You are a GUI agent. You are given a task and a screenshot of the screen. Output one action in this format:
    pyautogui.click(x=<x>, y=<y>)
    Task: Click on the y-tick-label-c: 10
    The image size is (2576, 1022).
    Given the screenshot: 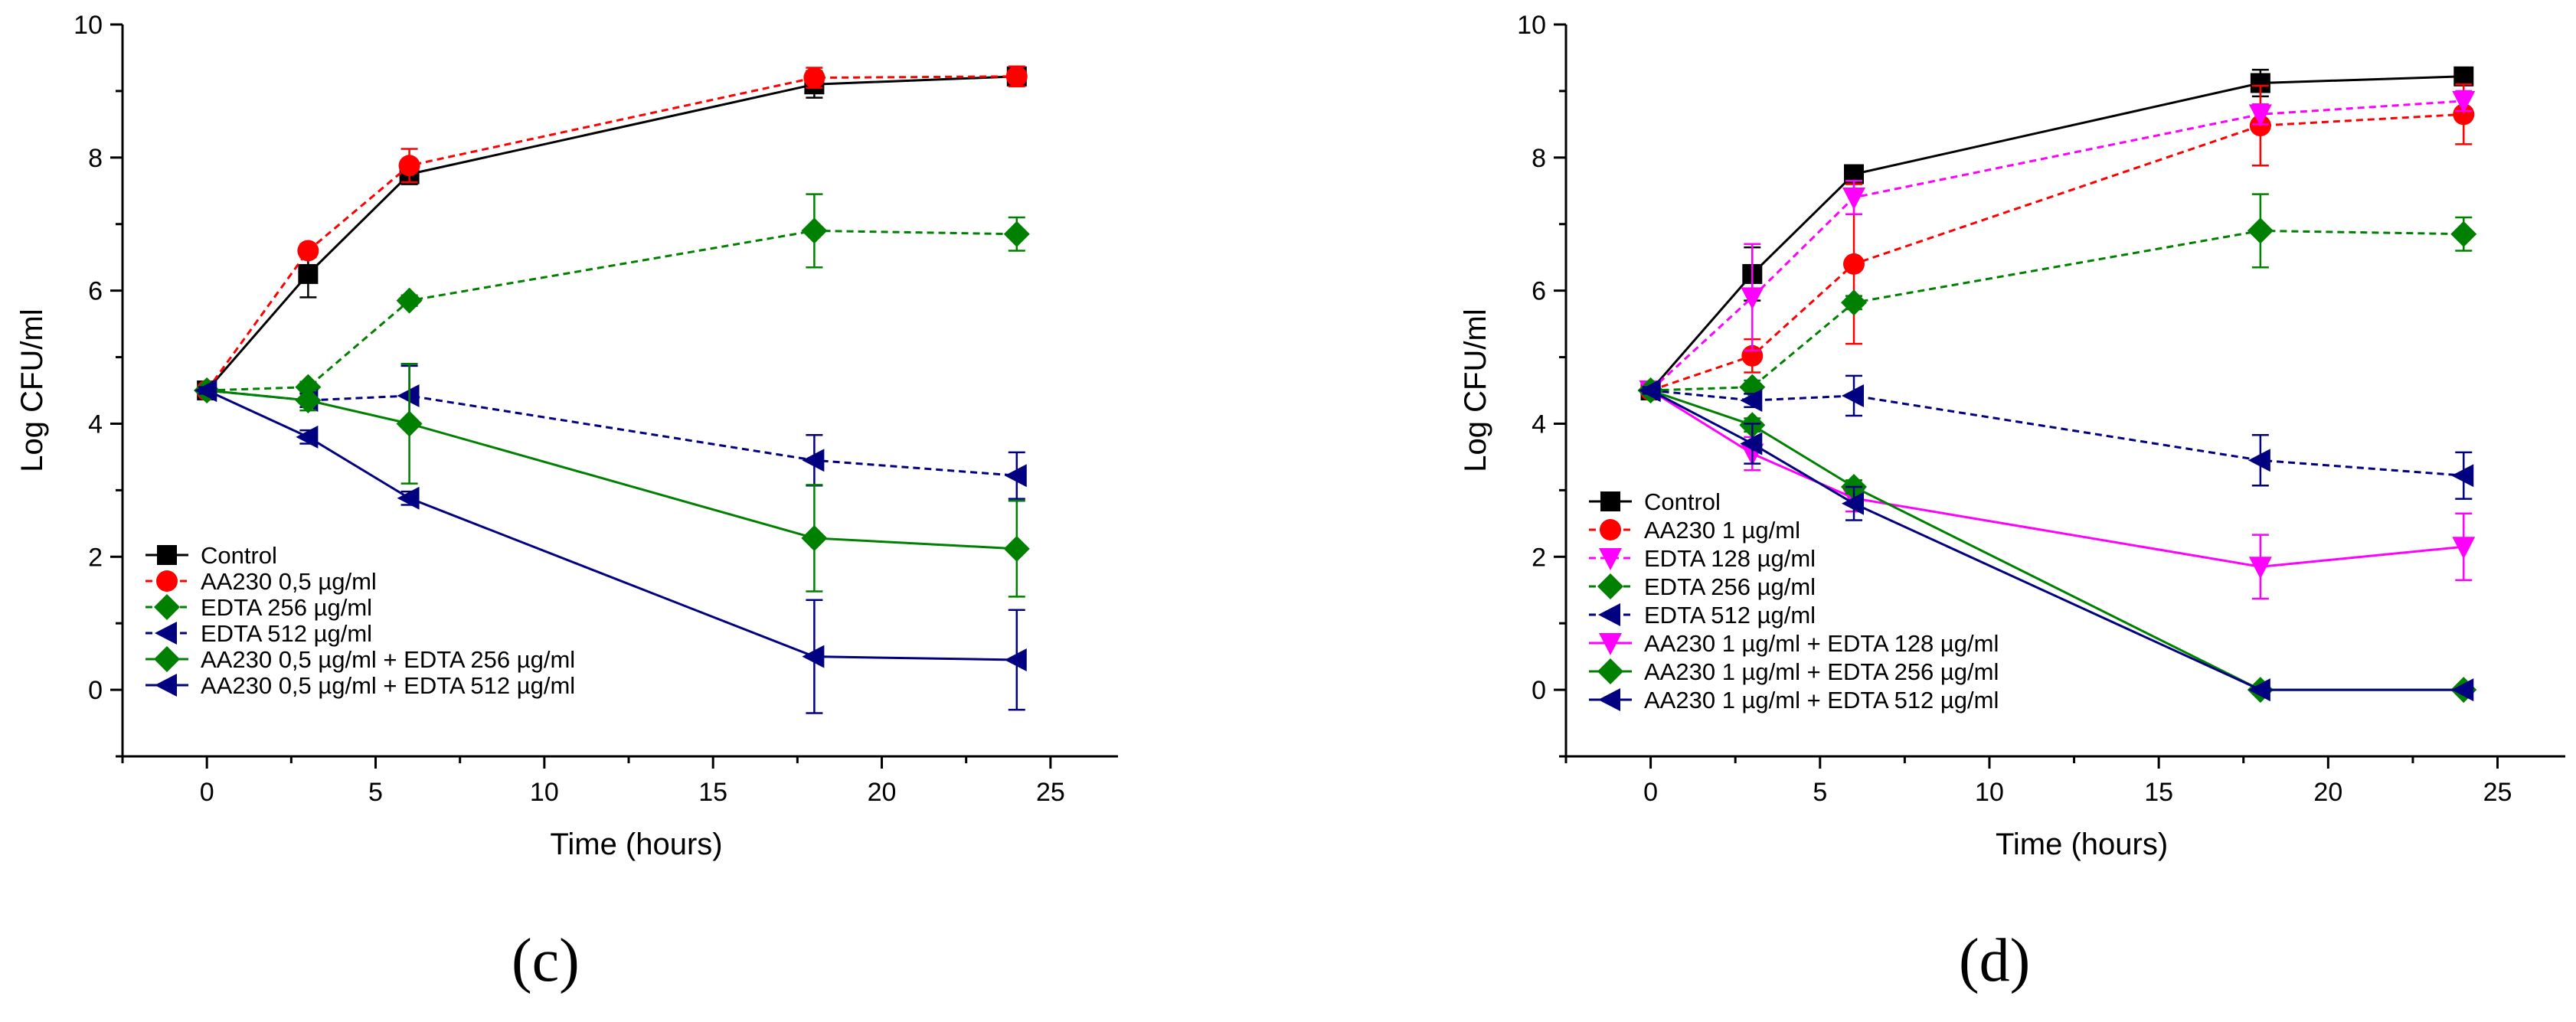 What is the action you would take?
    pyautogui.click(x=88, y=25)
    